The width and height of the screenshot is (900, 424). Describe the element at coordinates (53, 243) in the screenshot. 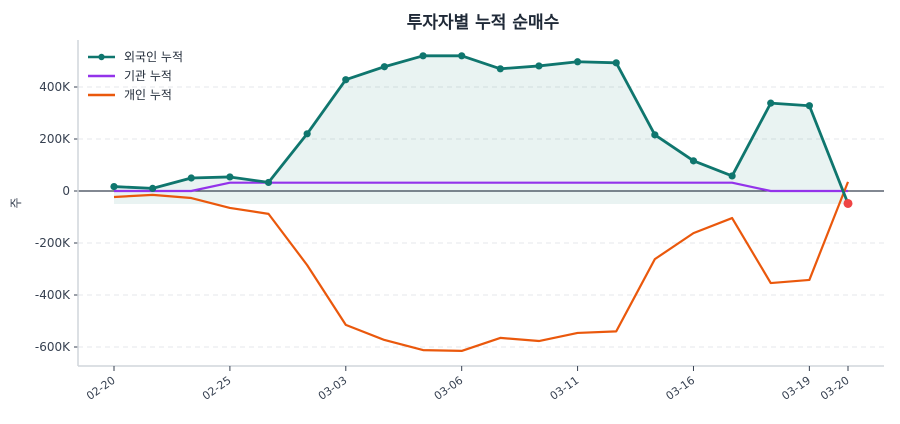

I see `y-tick-label: -200K` at that location.